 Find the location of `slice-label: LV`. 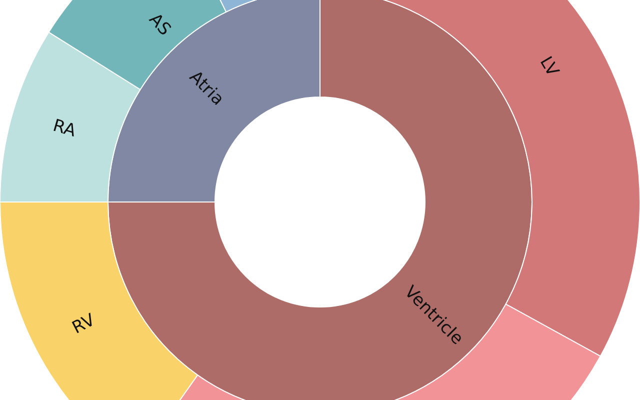

slice-label: LV is located at coordinates (549, 66).